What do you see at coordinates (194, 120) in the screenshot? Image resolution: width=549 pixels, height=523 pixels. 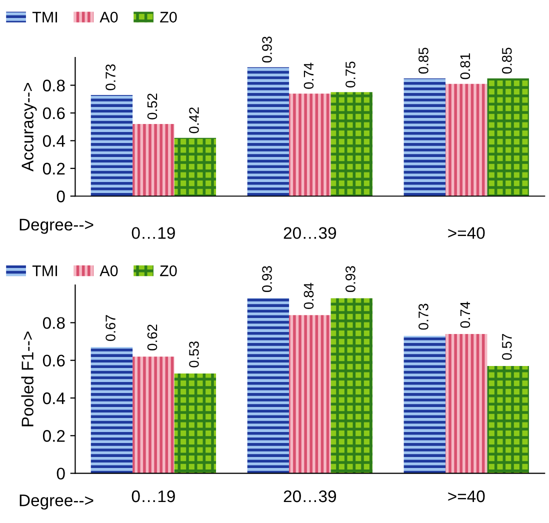 I see `data-label: 0.42` at bounding box center [194, 120].